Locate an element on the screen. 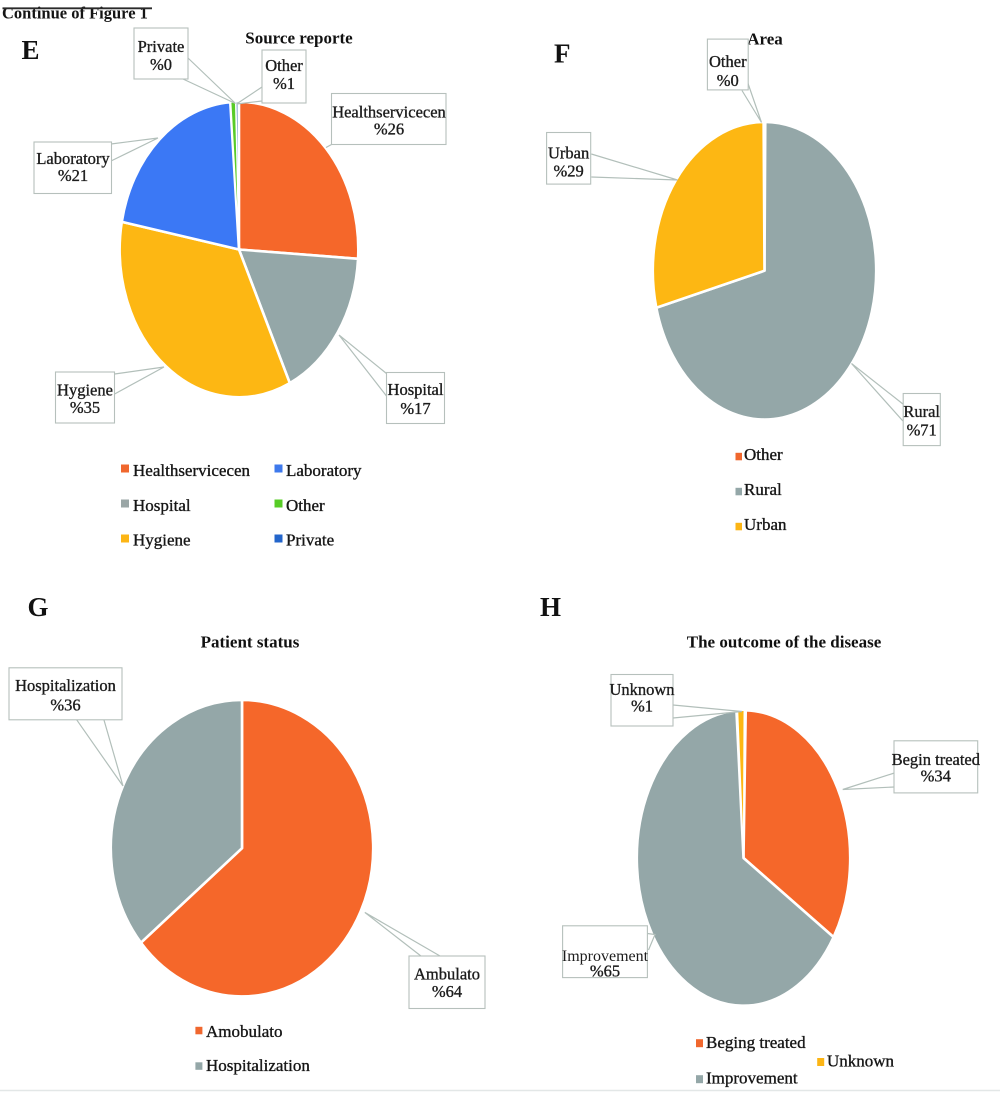  svg-text: %71 is located at coordinates (922, 430).